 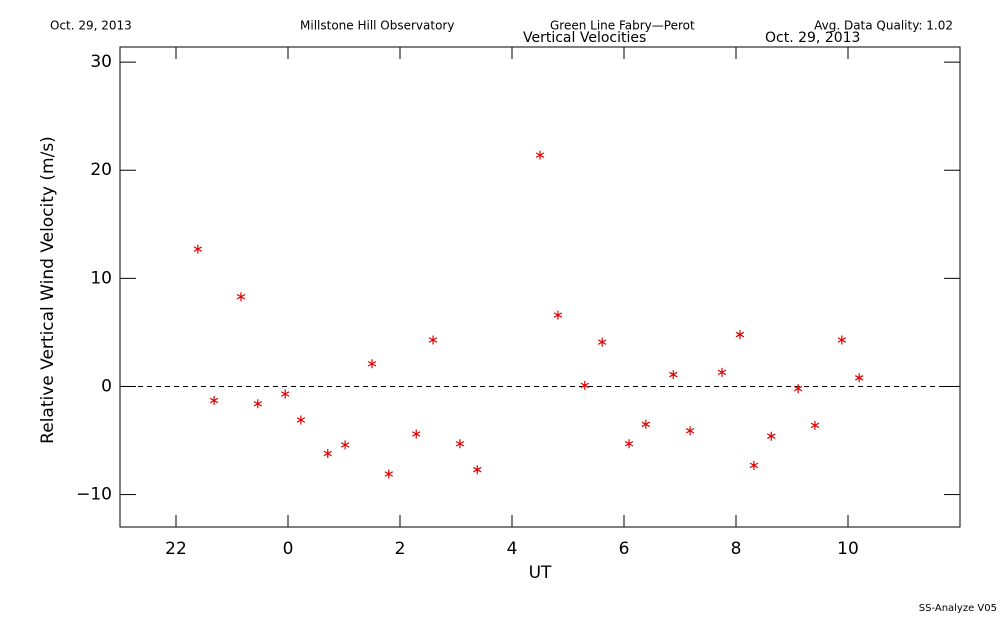 I want to click on x-tick-label: 8, so click(x=736, y=549).